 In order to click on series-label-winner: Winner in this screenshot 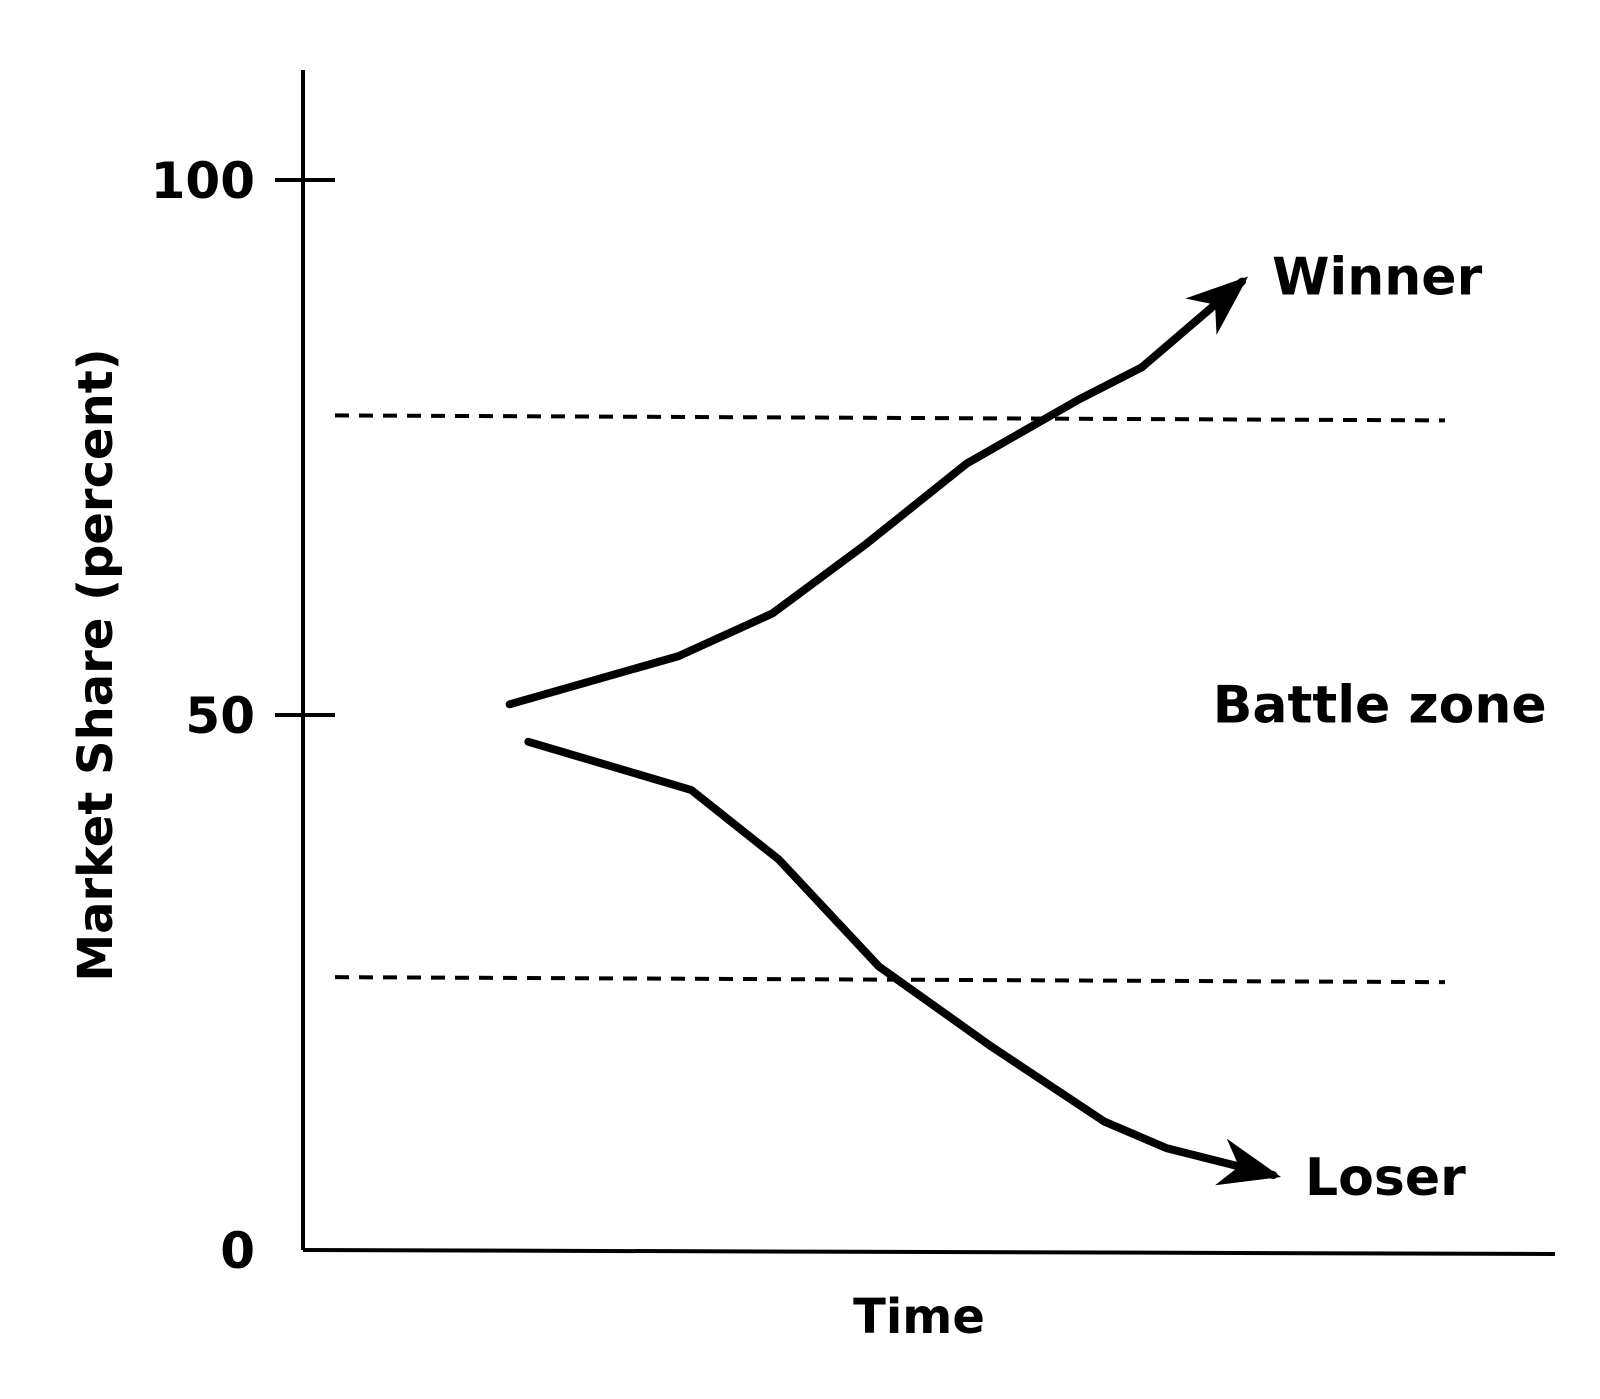, I will do `click(1377, 277)`.